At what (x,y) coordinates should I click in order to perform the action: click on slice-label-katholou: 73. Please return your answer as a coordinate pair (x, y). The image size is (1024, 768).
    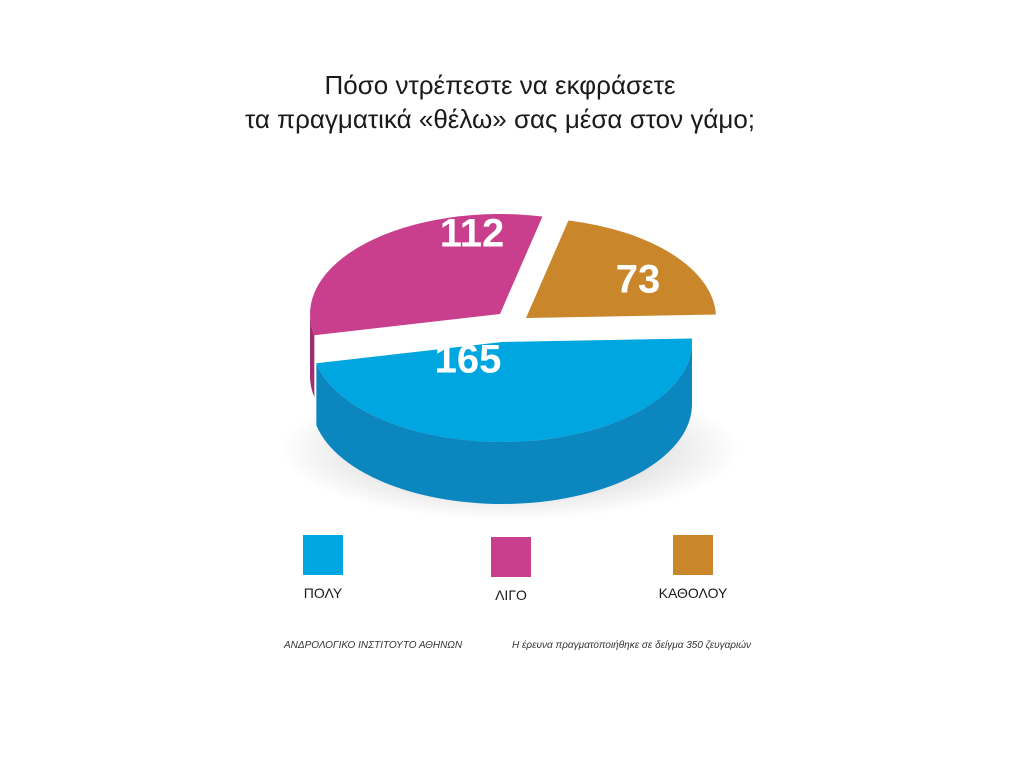
    Looking at the image, I should click on (638, 280).